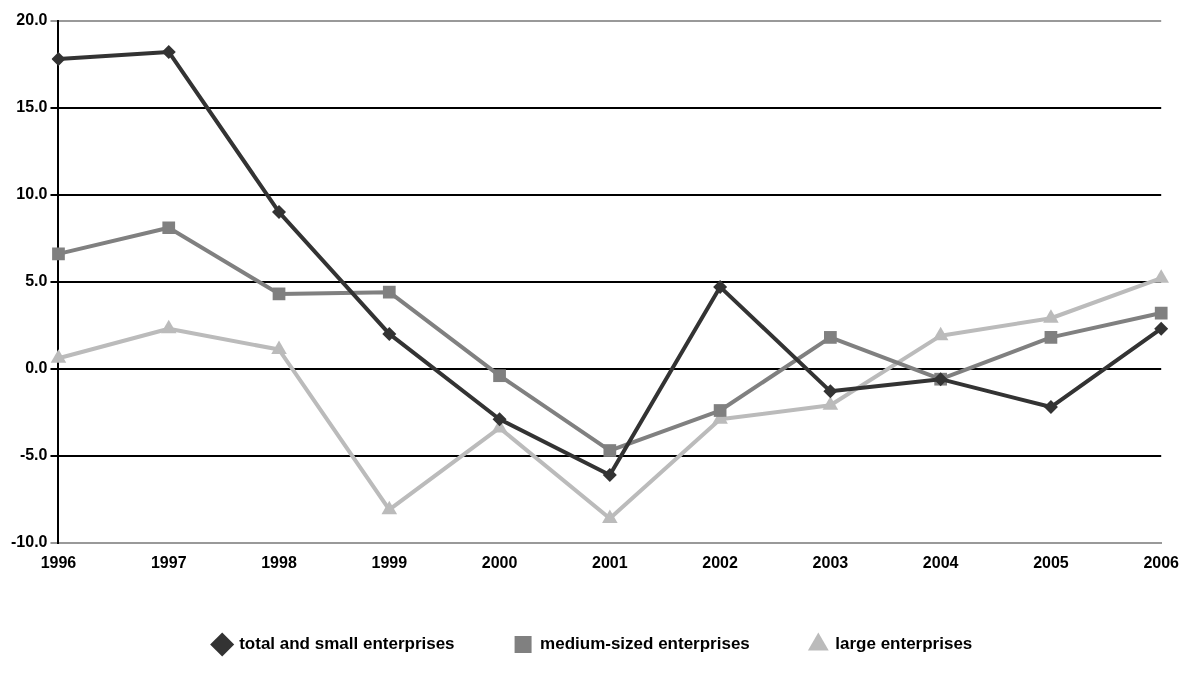 This screenshot has height=673, width=1190. I want to click on x-tick-label: 2001, so click(610, 562).